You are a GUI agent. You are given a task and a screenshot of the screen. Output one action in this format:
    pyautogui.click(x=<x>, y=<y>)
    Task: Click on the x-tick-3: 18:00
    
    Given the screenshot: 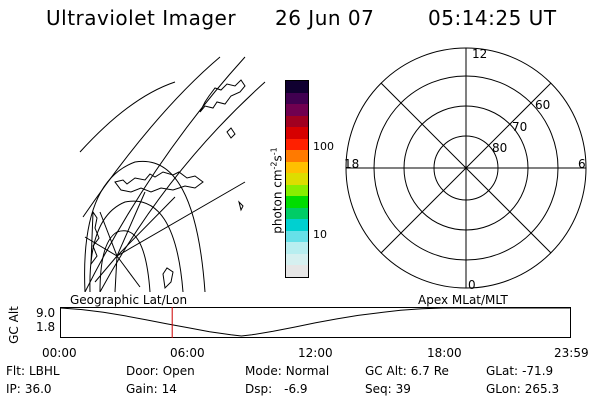 What is the action you would take?
    pyautogui.click(x=444, y=353)
    